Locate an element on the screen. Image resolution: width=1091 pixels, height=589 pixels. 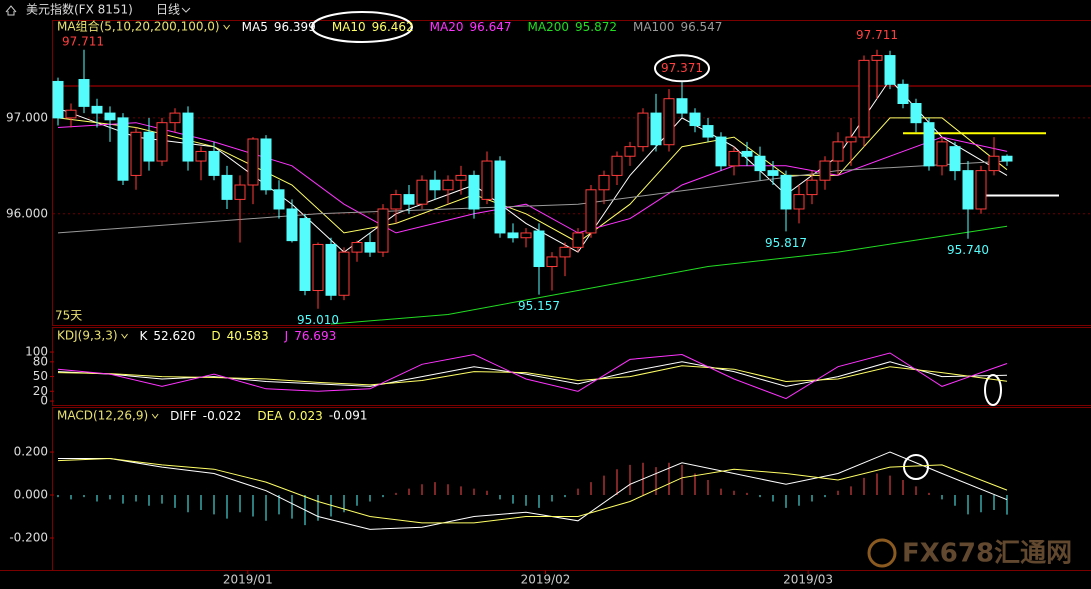
period-select: 日线 is located at coordinates (168, 10).